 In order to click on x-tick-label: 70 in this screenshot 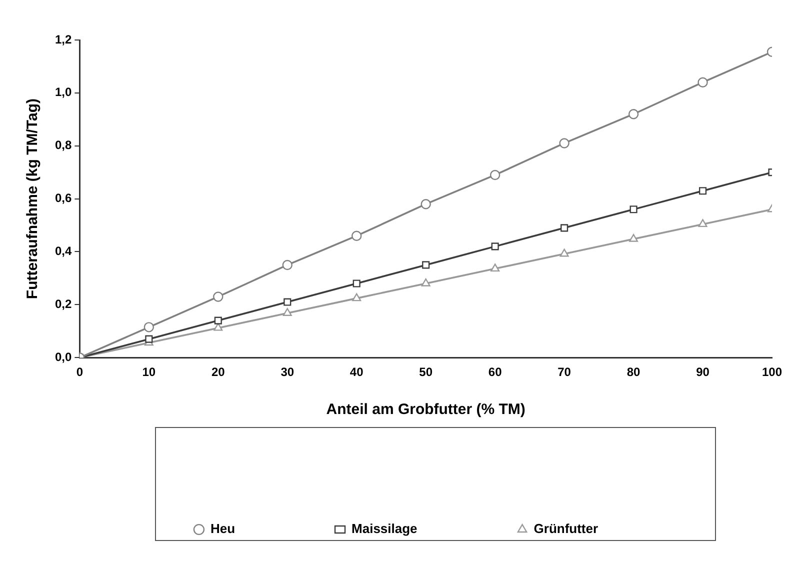, I will do `click(565, 372)`.